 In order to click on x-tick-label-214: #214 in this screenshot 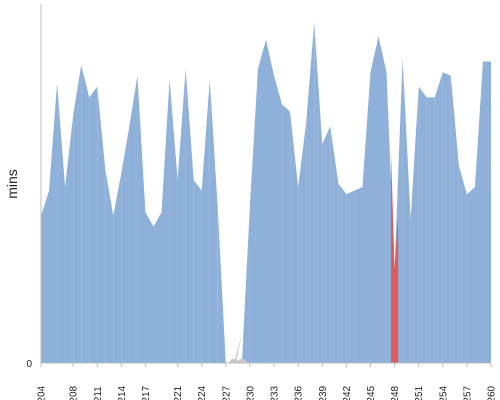, I will do `click(122, 392)`.